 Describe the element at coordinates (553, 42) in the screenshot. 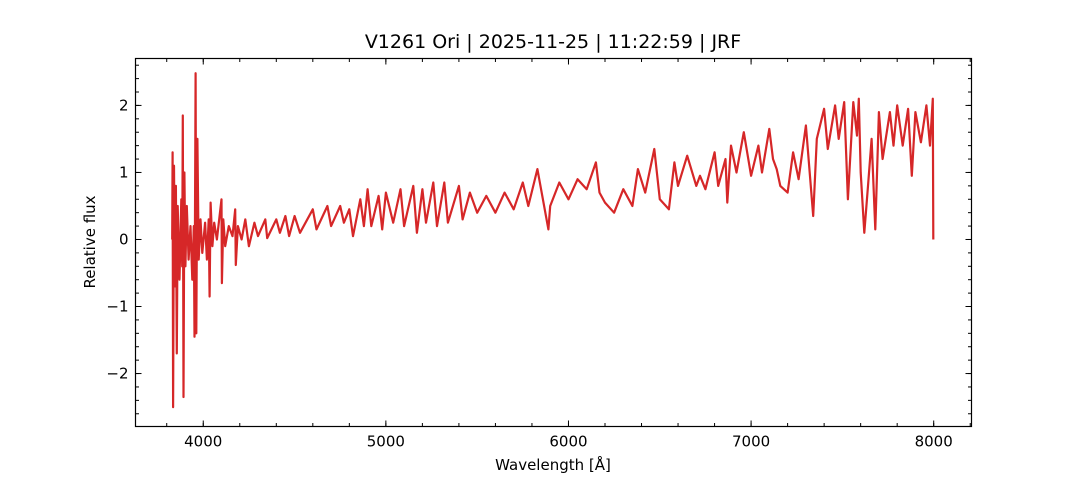

I see `chart-title: V1261 Ori | 2025-11-25 | 11:22:59 | JRF` at that location.